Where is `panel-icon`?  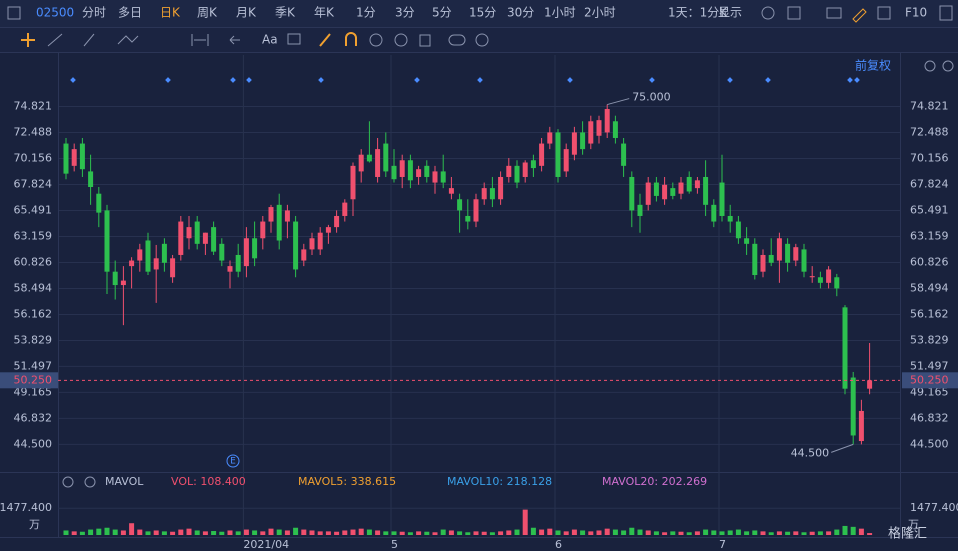 panel-icon is located at coordinates (946, 13).